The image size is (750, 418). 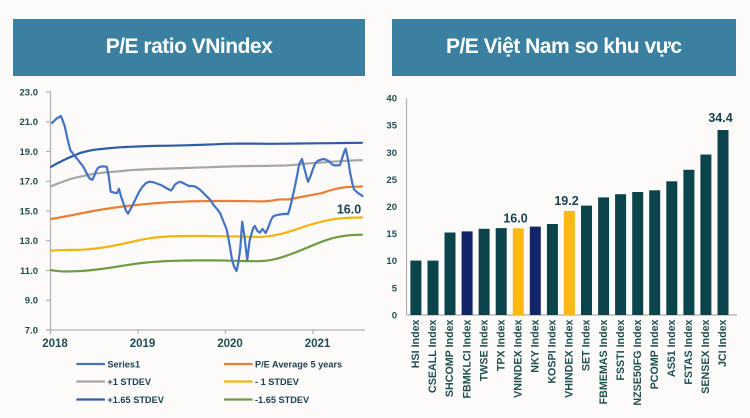 I want to click on svg-text: NKY Index, so click(x=536, y=345).